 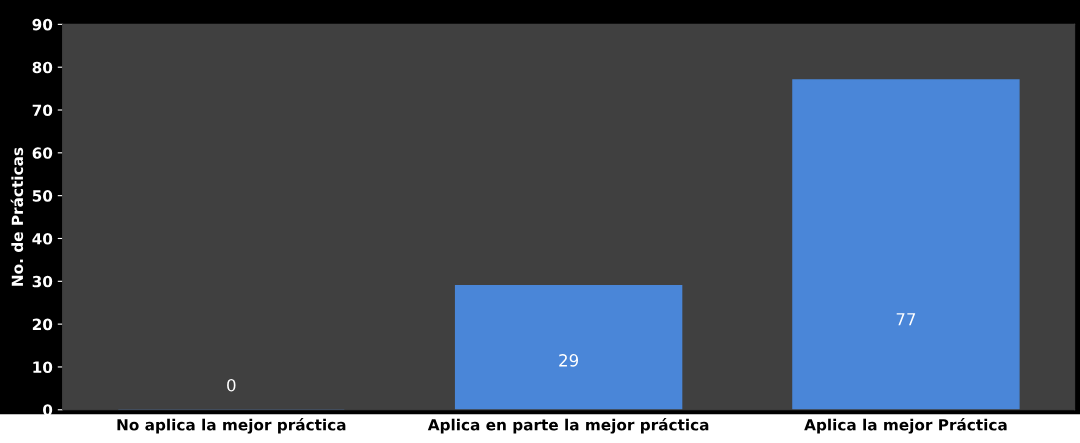 What do you see at coordinates (569, 360) in the screenshot?
I see `data-label: 29` at bounding box center [569, 360].